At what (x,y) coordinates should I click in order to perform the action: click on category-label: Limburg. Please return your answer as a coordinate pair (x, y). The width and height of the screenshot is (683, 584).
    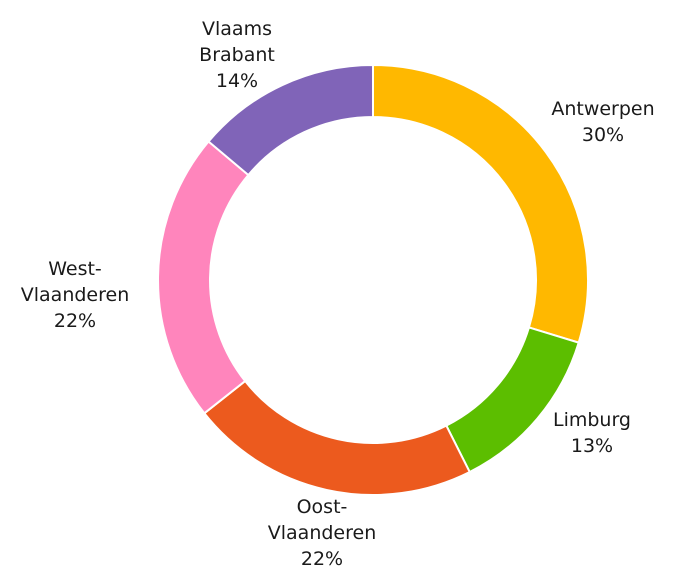
    Looking at the image, I should click on (591, 420).